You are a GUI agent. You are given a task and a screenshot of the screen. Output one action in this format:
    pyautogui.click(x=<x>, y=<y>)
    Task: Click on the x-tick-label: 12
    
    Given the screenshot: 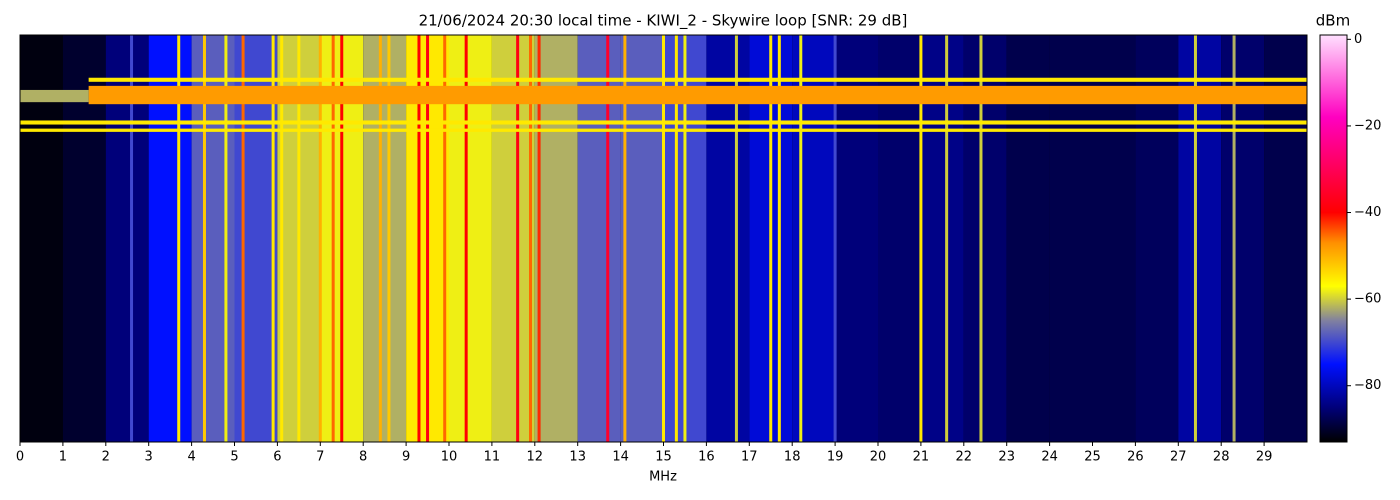 What is the action you would take?
    pyautogui.click(x=535, y=457)
    